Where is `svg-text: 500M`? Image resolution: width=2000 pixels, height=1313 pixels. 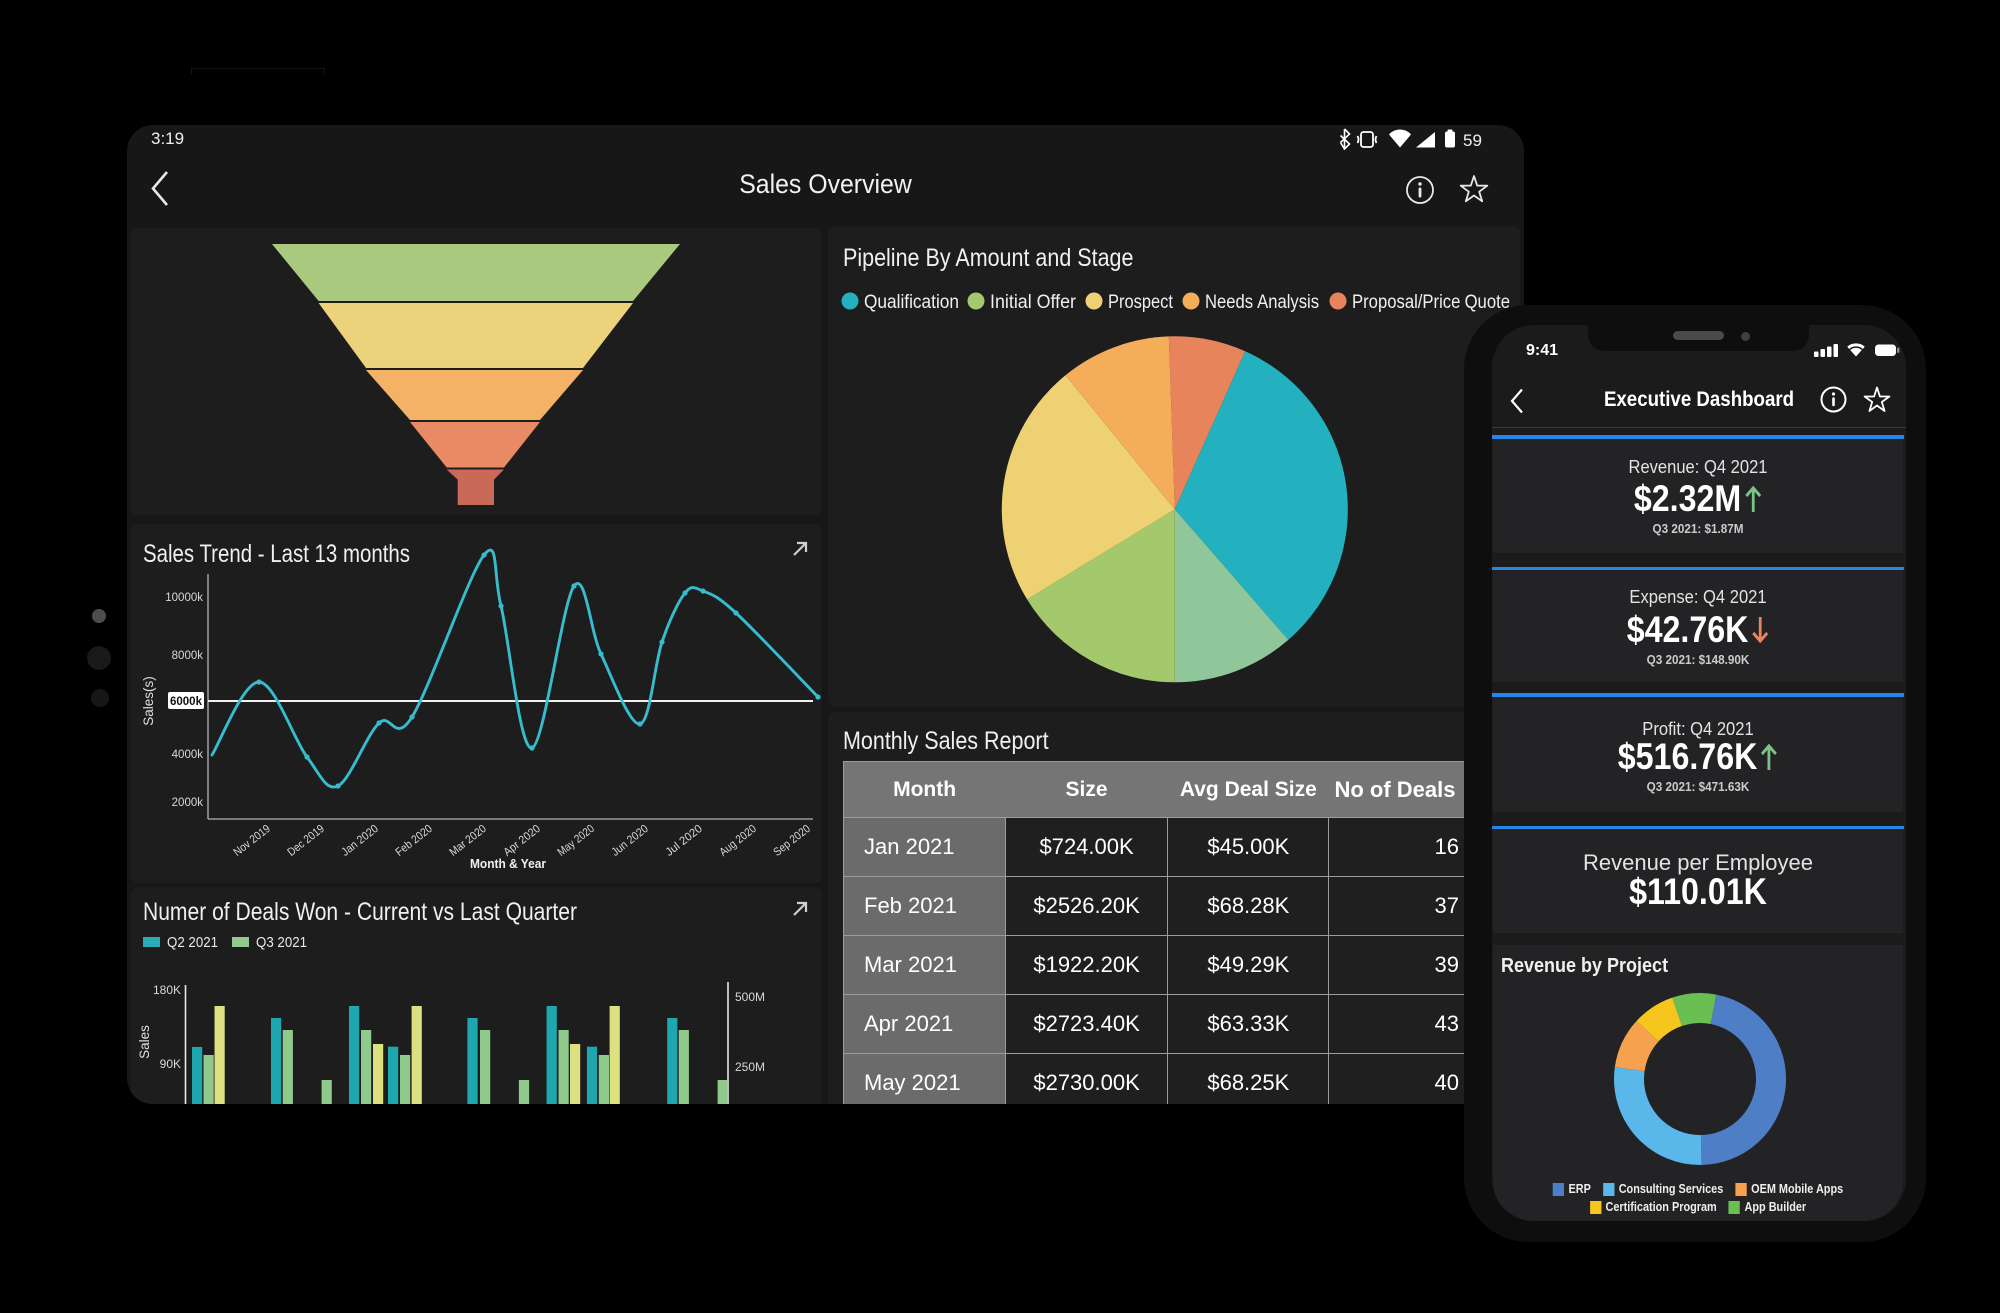
svg-text: 500M is located at coordinates (750, 997).